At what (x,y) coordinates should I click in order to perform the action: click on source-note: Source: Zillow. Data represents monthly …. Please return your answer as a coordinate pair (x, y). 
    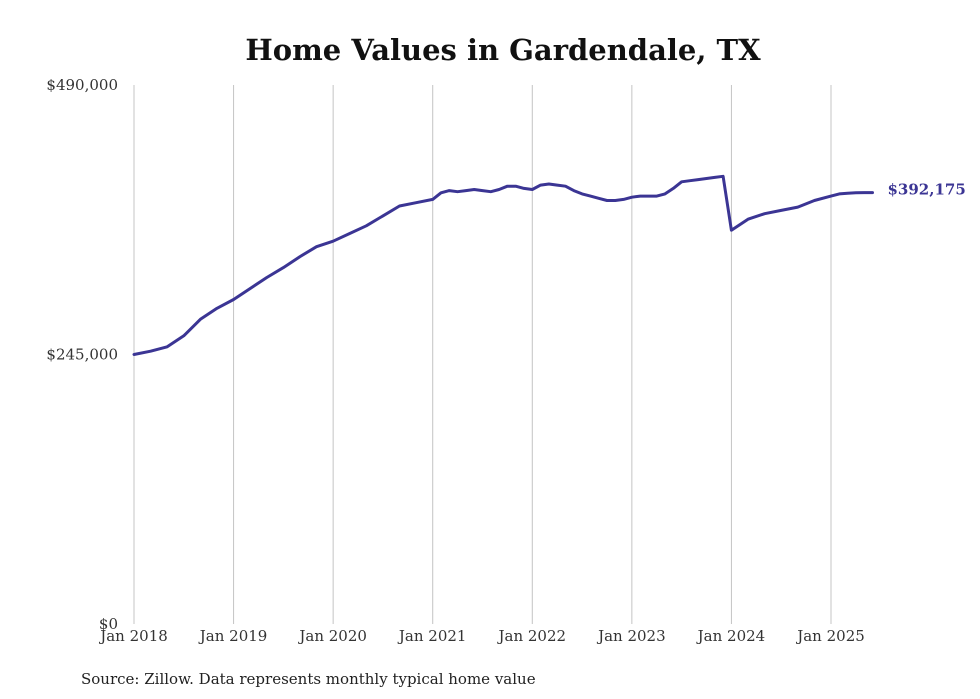
    Looking at the image, I should click on (308, 679).